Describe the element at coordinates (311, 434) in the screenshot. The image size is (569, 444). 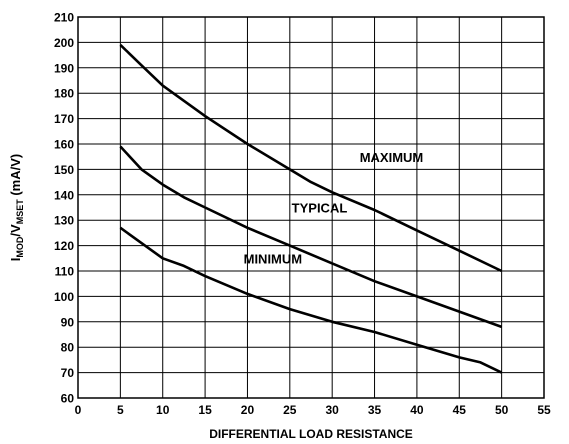
I see `x-axis-title: DIFFERENTIAL LOAD RESISTANCE` at that location.